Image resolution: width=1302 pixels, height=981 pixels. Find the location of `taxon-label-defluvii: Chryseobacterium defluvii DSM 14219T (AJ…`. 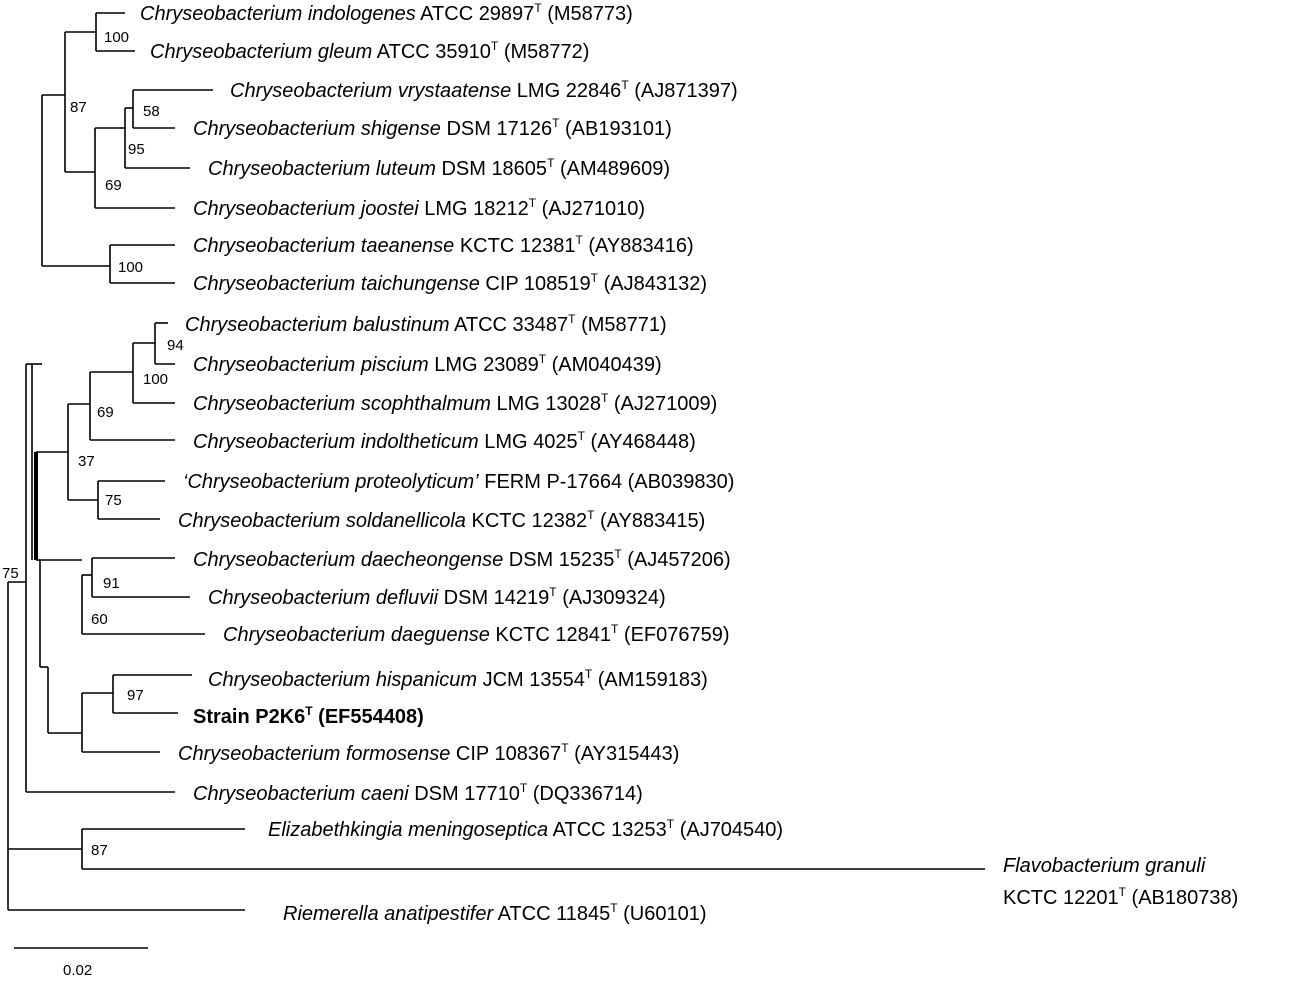

taxon-label-defluvii: Chryseobacterium defluvii DSM 14219T (AJ… is located at coordinates (437, 597).